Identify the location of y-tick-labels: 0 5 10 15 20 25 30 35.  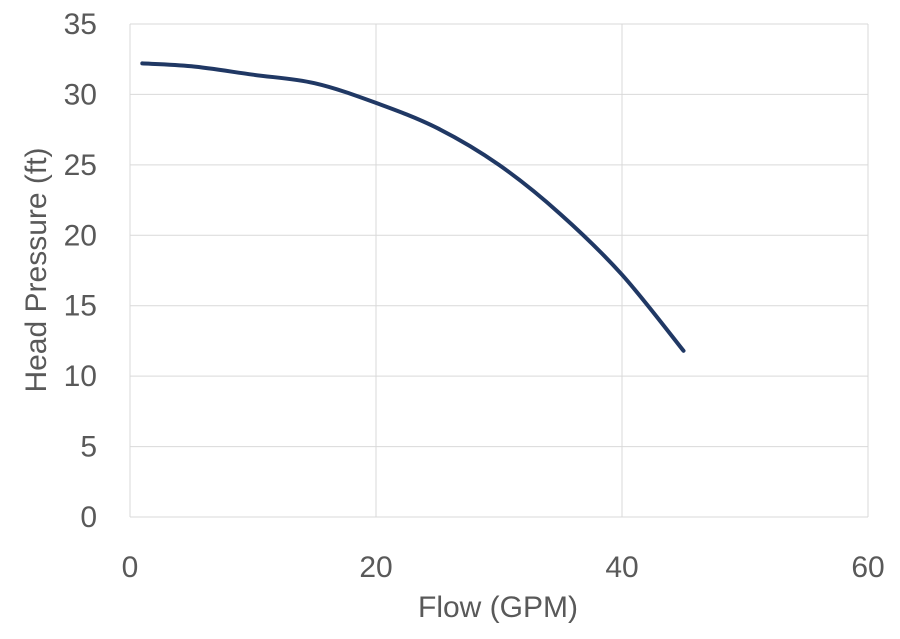
(80, 271).